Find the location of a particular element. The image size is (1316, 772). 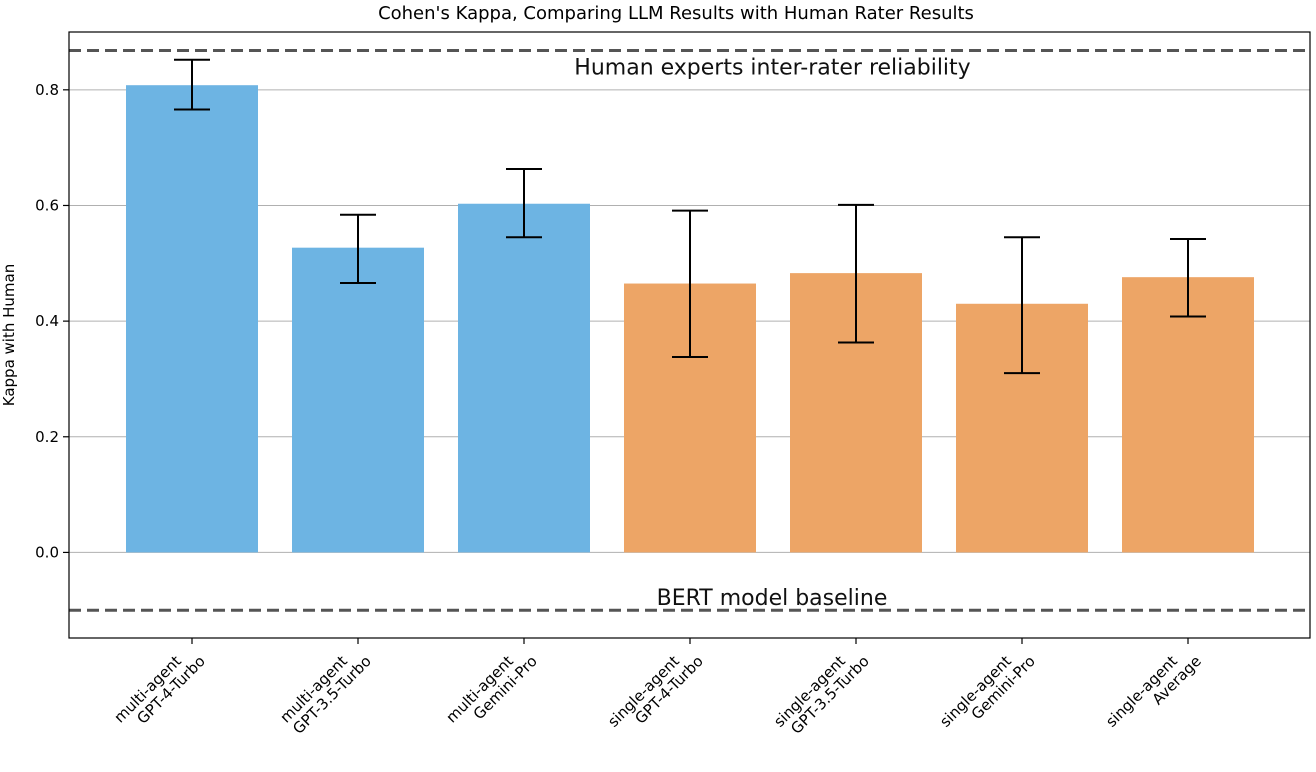

y-tick-label: 0.6 is located at coordinates (47, 205).